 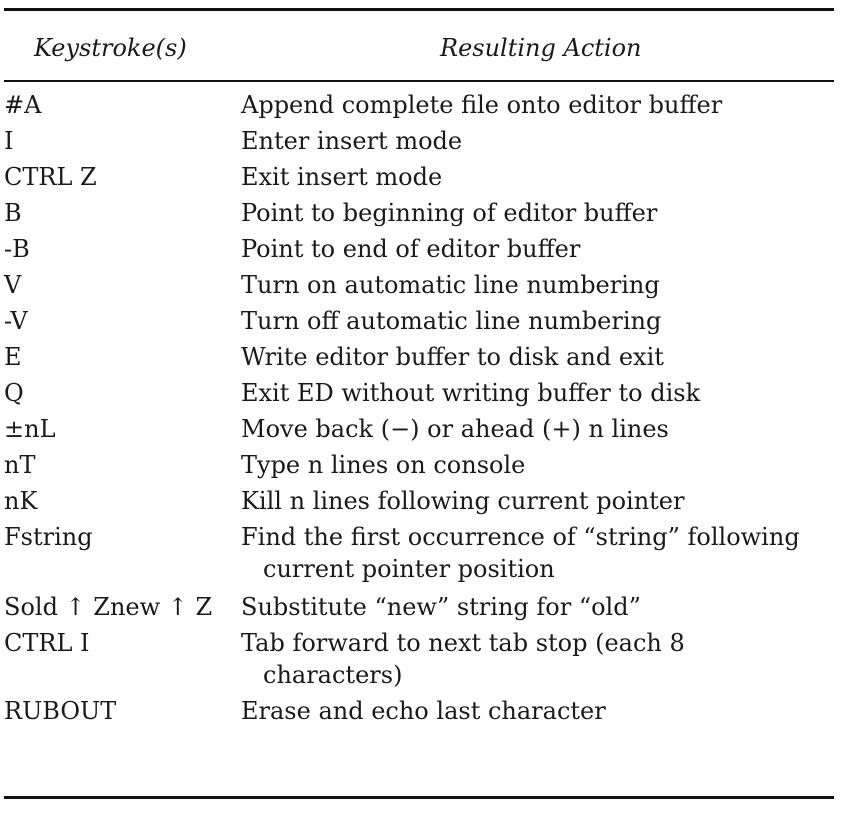 I want to click on keystroke-cell: CTRL I, so click(x=47, y=643).